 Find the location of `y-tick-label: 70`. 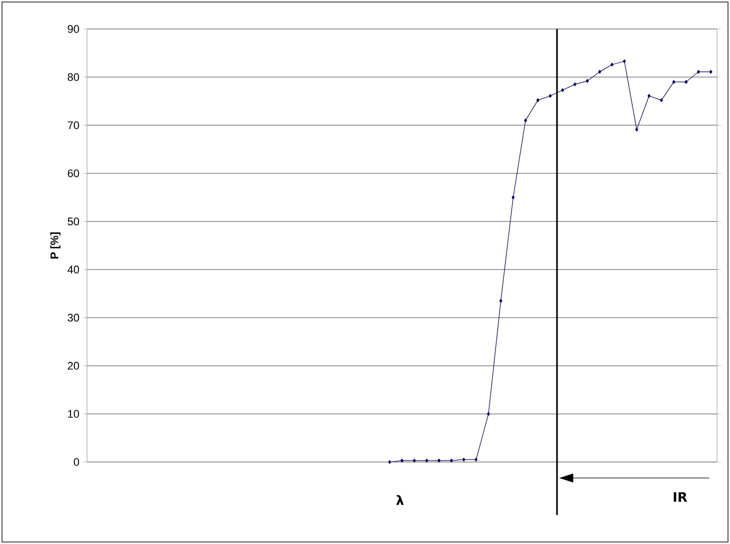

y-tick-label: 70 is located at coordinates (74, 125).